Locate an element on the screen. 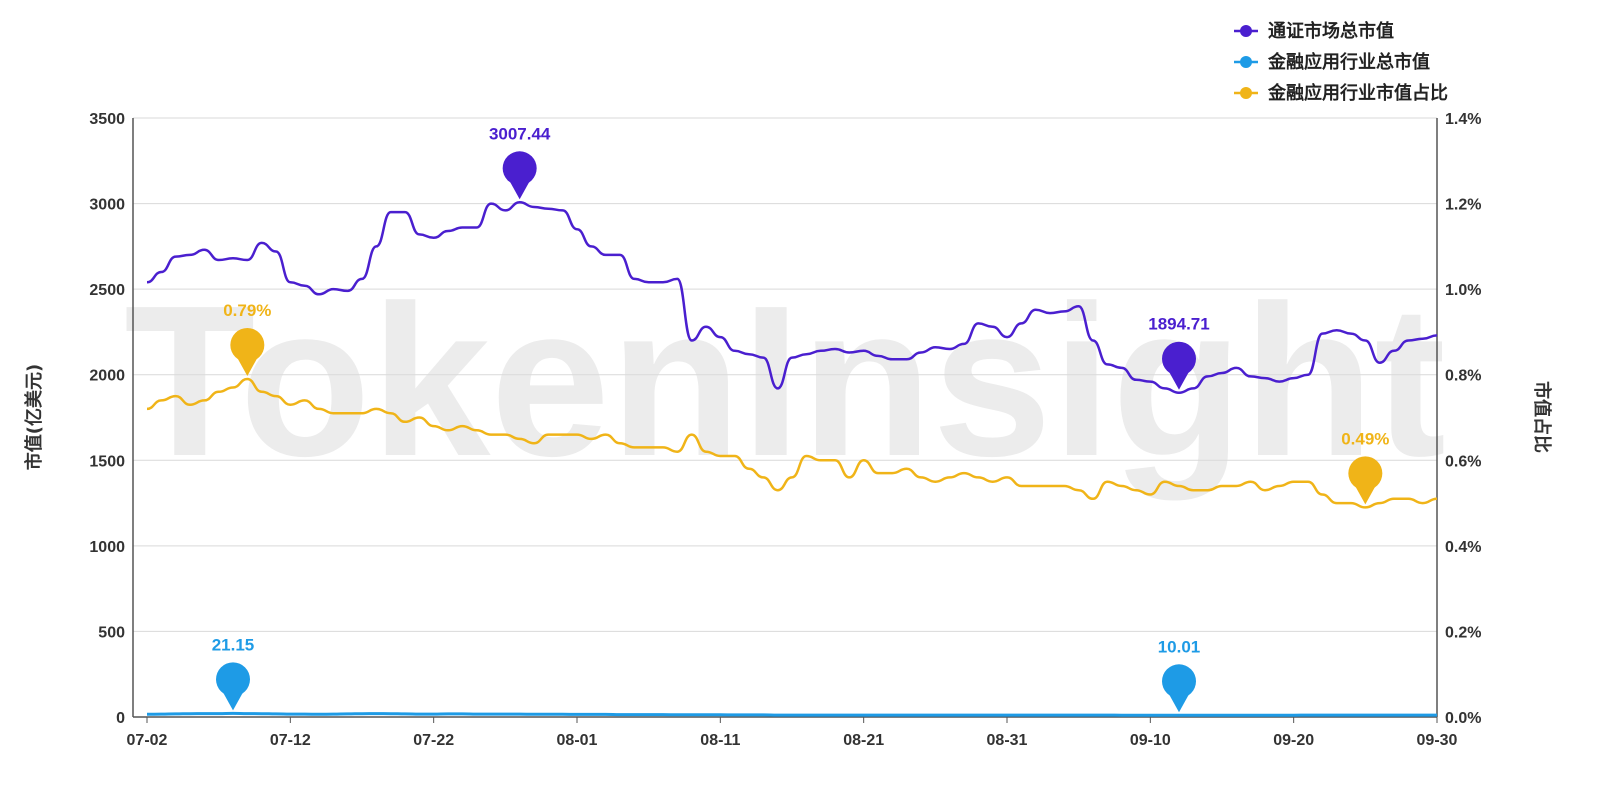 The width and height of the screenshot is (1600, 801). y-right-axis-title: 市值占比 is located at coordinates (1542, 417).